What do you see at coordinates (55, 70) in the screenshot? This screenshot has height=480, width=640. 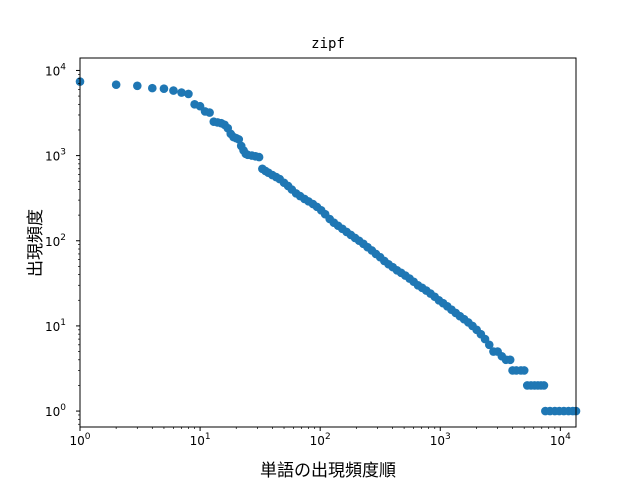 I see `y-tick-label: 10⁴` at bounding box center [55, 70].